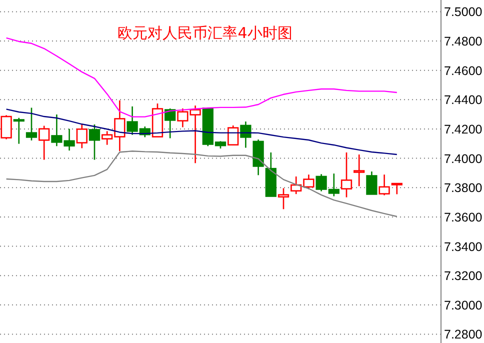 This screenshot has width=484, height=343. I want to click on y-tick-label: 7.3400, so click(463, 247).